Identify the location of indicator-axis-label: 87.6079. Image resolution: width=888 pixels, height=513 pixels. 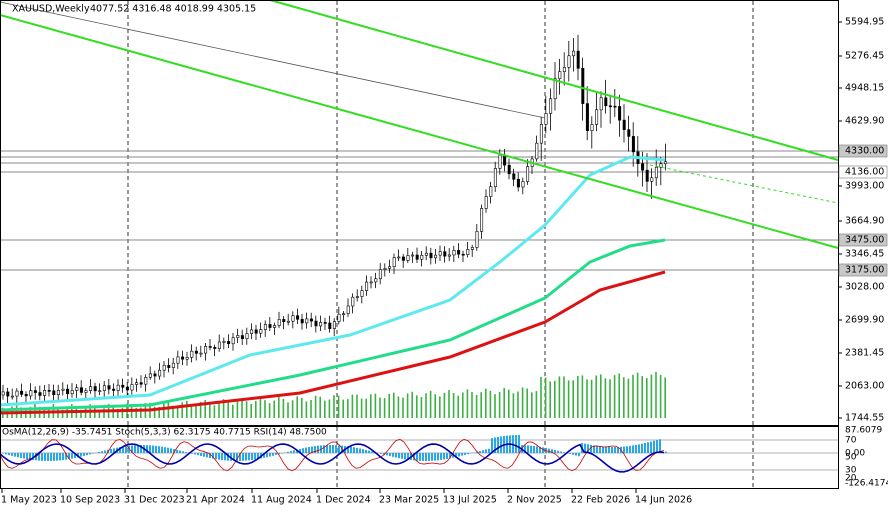
(863, 431).